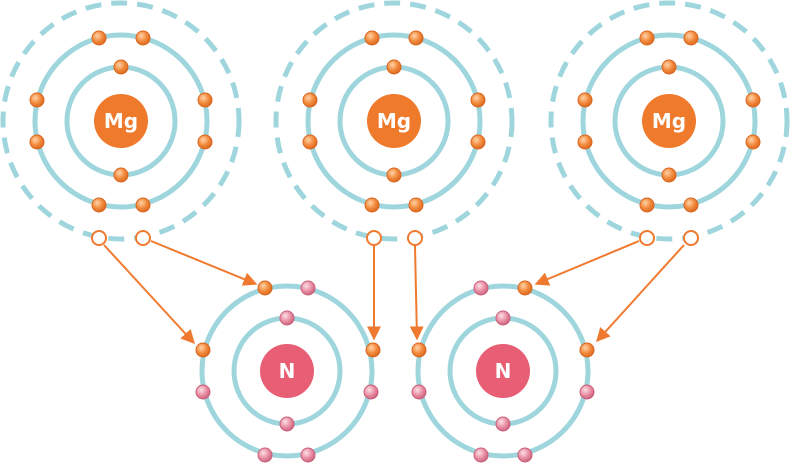 The image size is (791, 465). I want to click on mg2-electrons, so click(394, 121).